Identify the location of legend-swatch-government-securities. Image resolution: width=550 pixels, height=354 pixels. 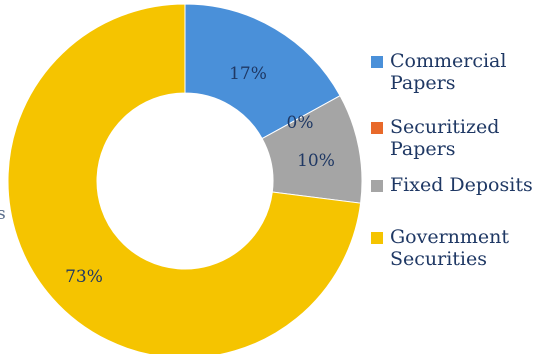
(377, 238).